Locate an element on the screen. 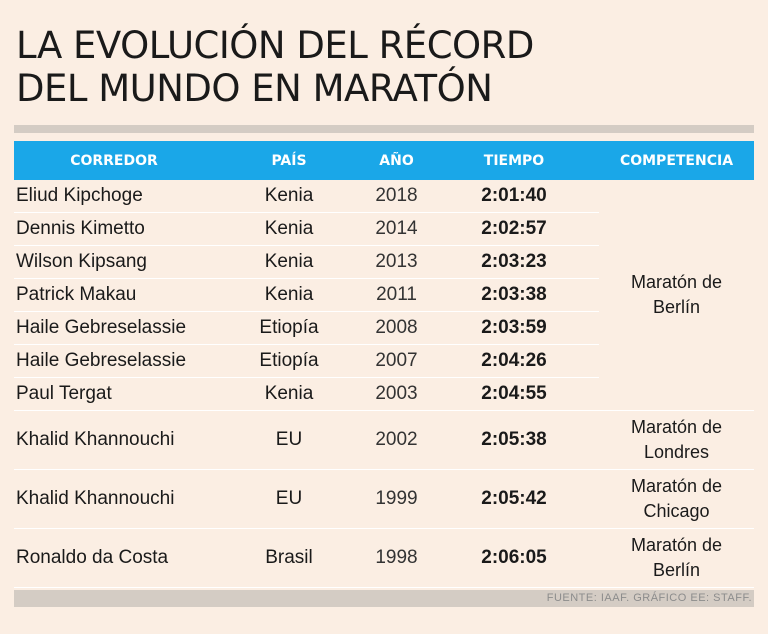  runner-cell: Ronaldo da Costa is located at coordinates (114, 558).